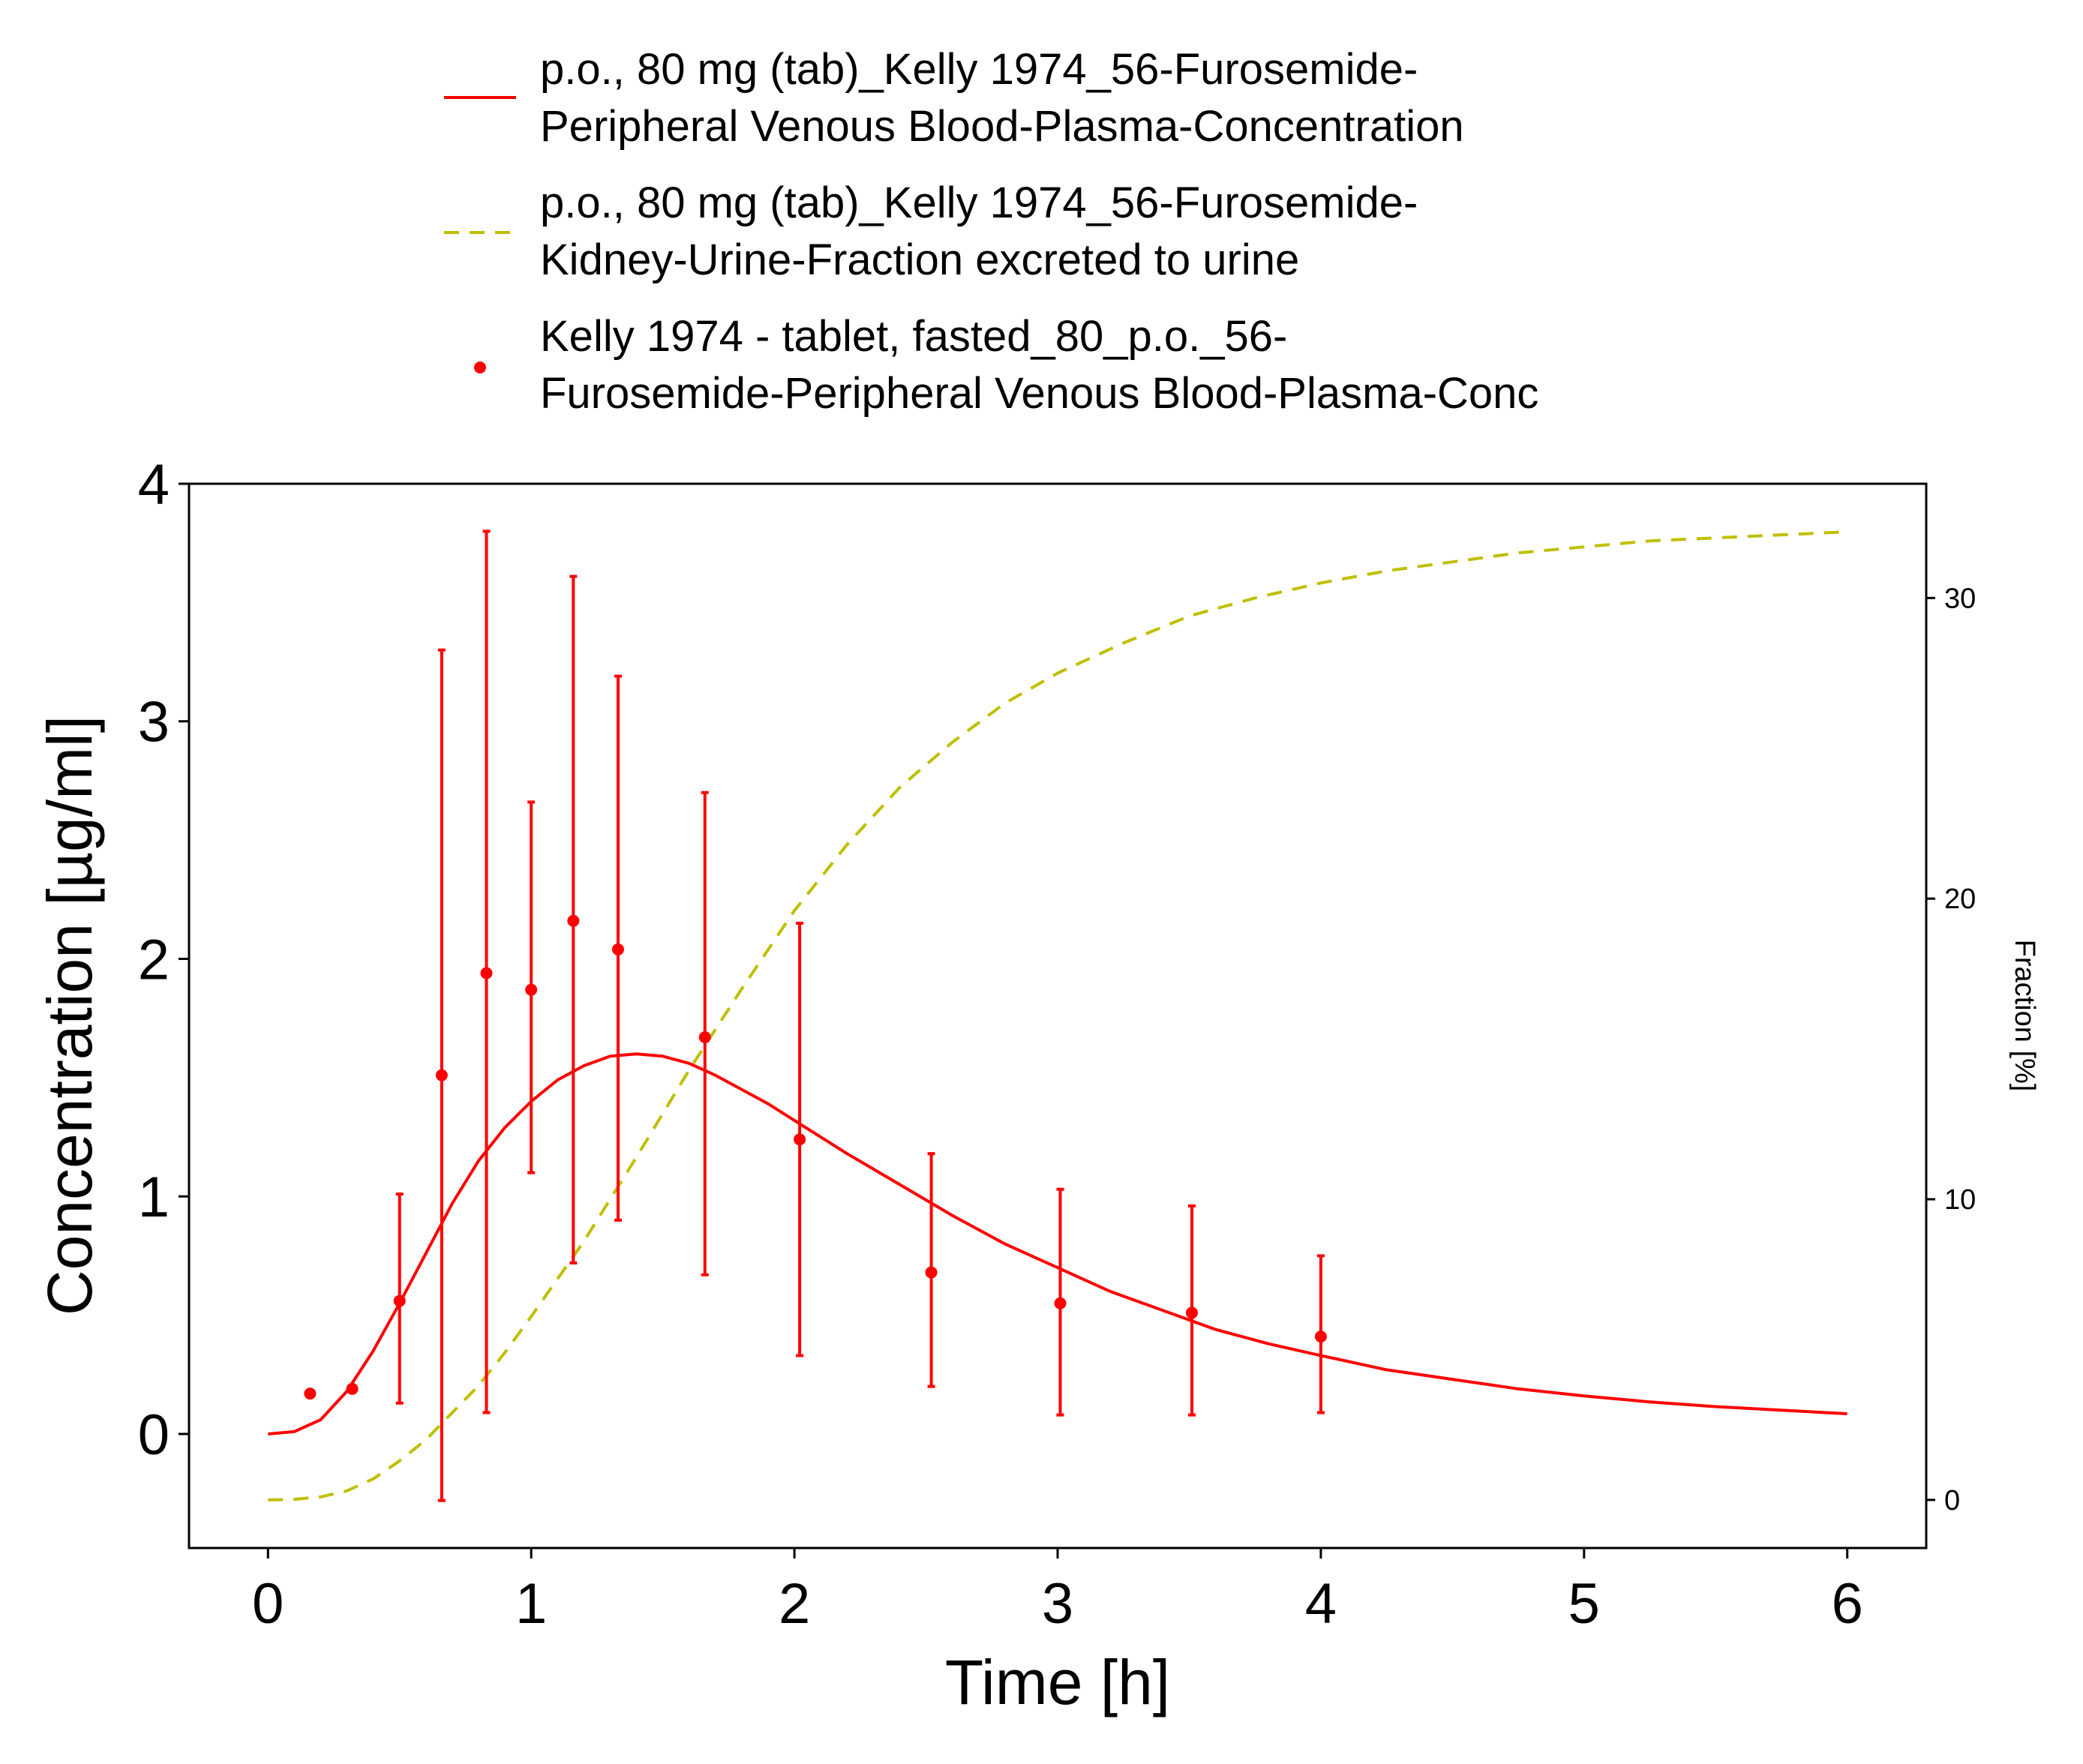 The width and height of the screenshot is (2083, 1764). Describe the element at coordinates (1321, 1604) in the screenshot. I see `x-tick-label: 4` at that location.